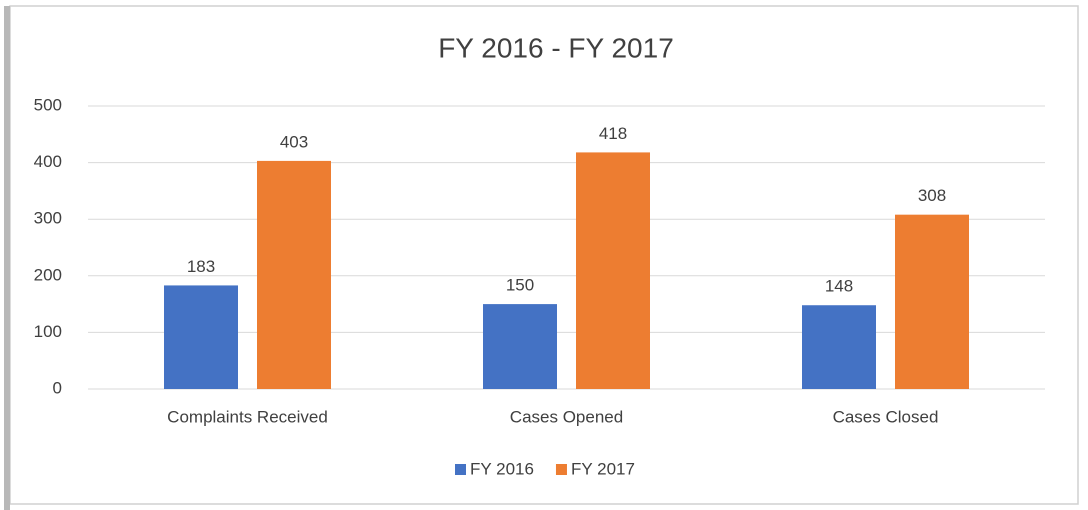  I want to click on x-tick-label: Cases Opened, so click(566, 416).